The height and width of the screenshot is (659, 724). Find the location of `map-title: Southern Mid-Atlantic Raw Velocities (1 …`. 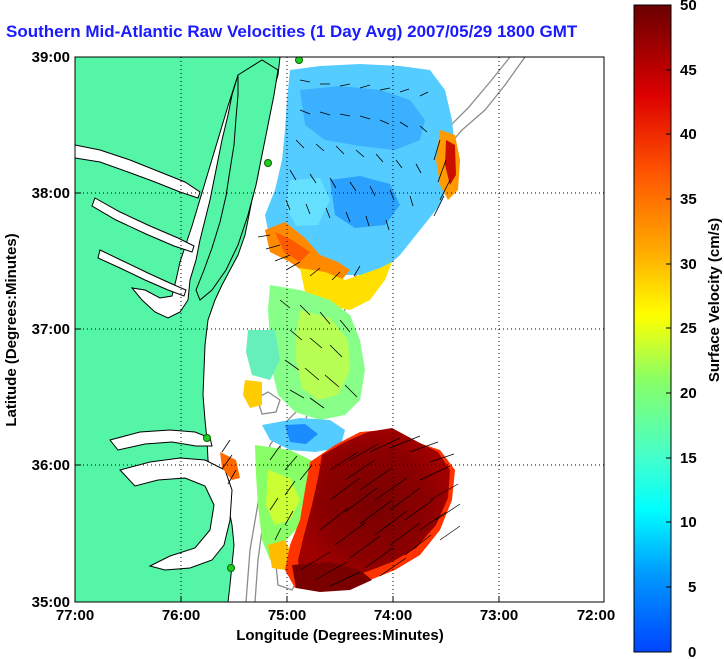

map-title: Southern Mid-Atlantic Raw Velocities (1 … is located at coordinates (292, 31).